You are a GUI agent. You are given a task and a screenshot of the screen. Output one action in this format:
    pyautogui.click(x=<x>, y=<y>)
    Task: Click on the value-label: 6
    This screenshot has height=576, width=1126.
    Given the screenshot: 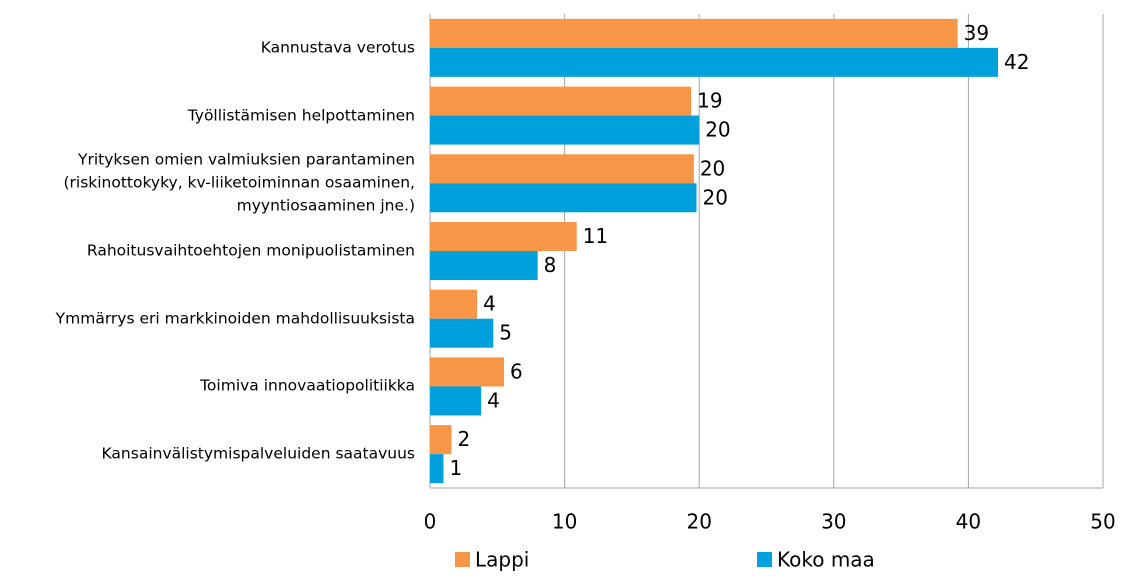 What is the action you would take?
    pyautogui.click(x=516, y=371)
    